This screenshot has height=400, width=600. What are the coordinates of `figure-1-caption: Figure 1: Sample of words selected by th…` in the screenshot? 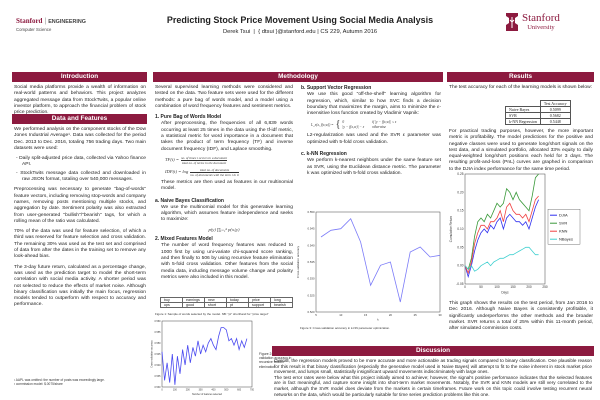 It's located at (212, 314).